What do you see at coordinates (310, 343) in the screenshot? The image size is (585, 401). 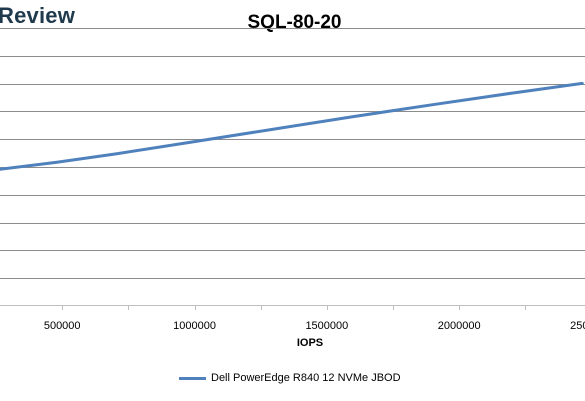 I see `x-axis-label: IOPS` at bounding box center [310, 343].